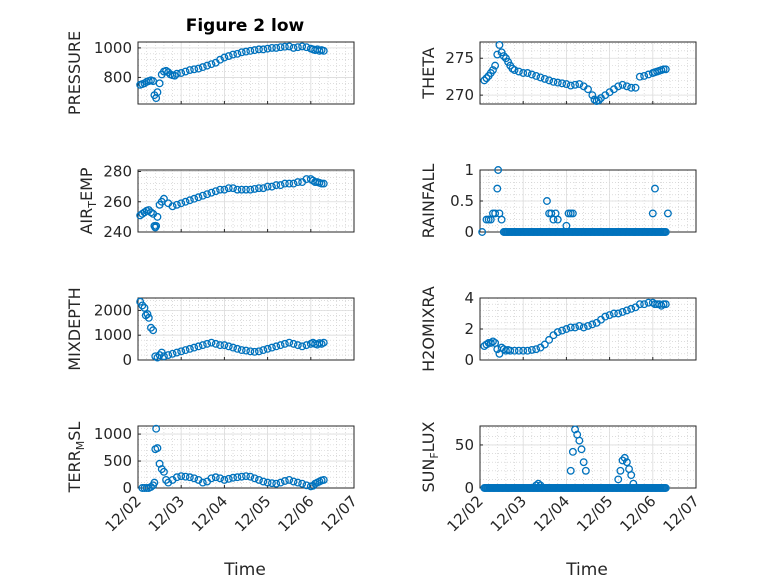 The height and width of the screenshot is (583, 778). Describe the element at coordinates (594, 513) in the screenshot. I see `sun_flux-xtick-label: 12/05` at that location.